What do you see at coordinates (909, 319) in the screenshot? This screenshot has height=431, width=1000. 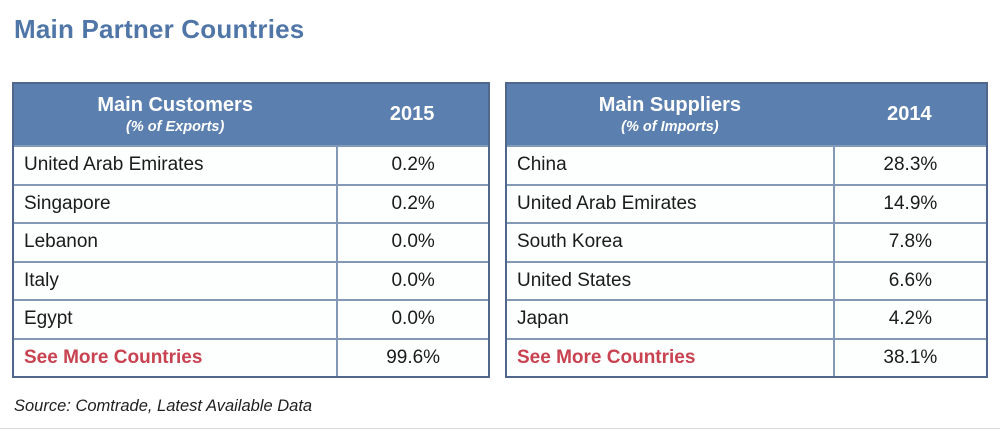 I see `value-cell: 4.2%` at bounding box center [909, 319].